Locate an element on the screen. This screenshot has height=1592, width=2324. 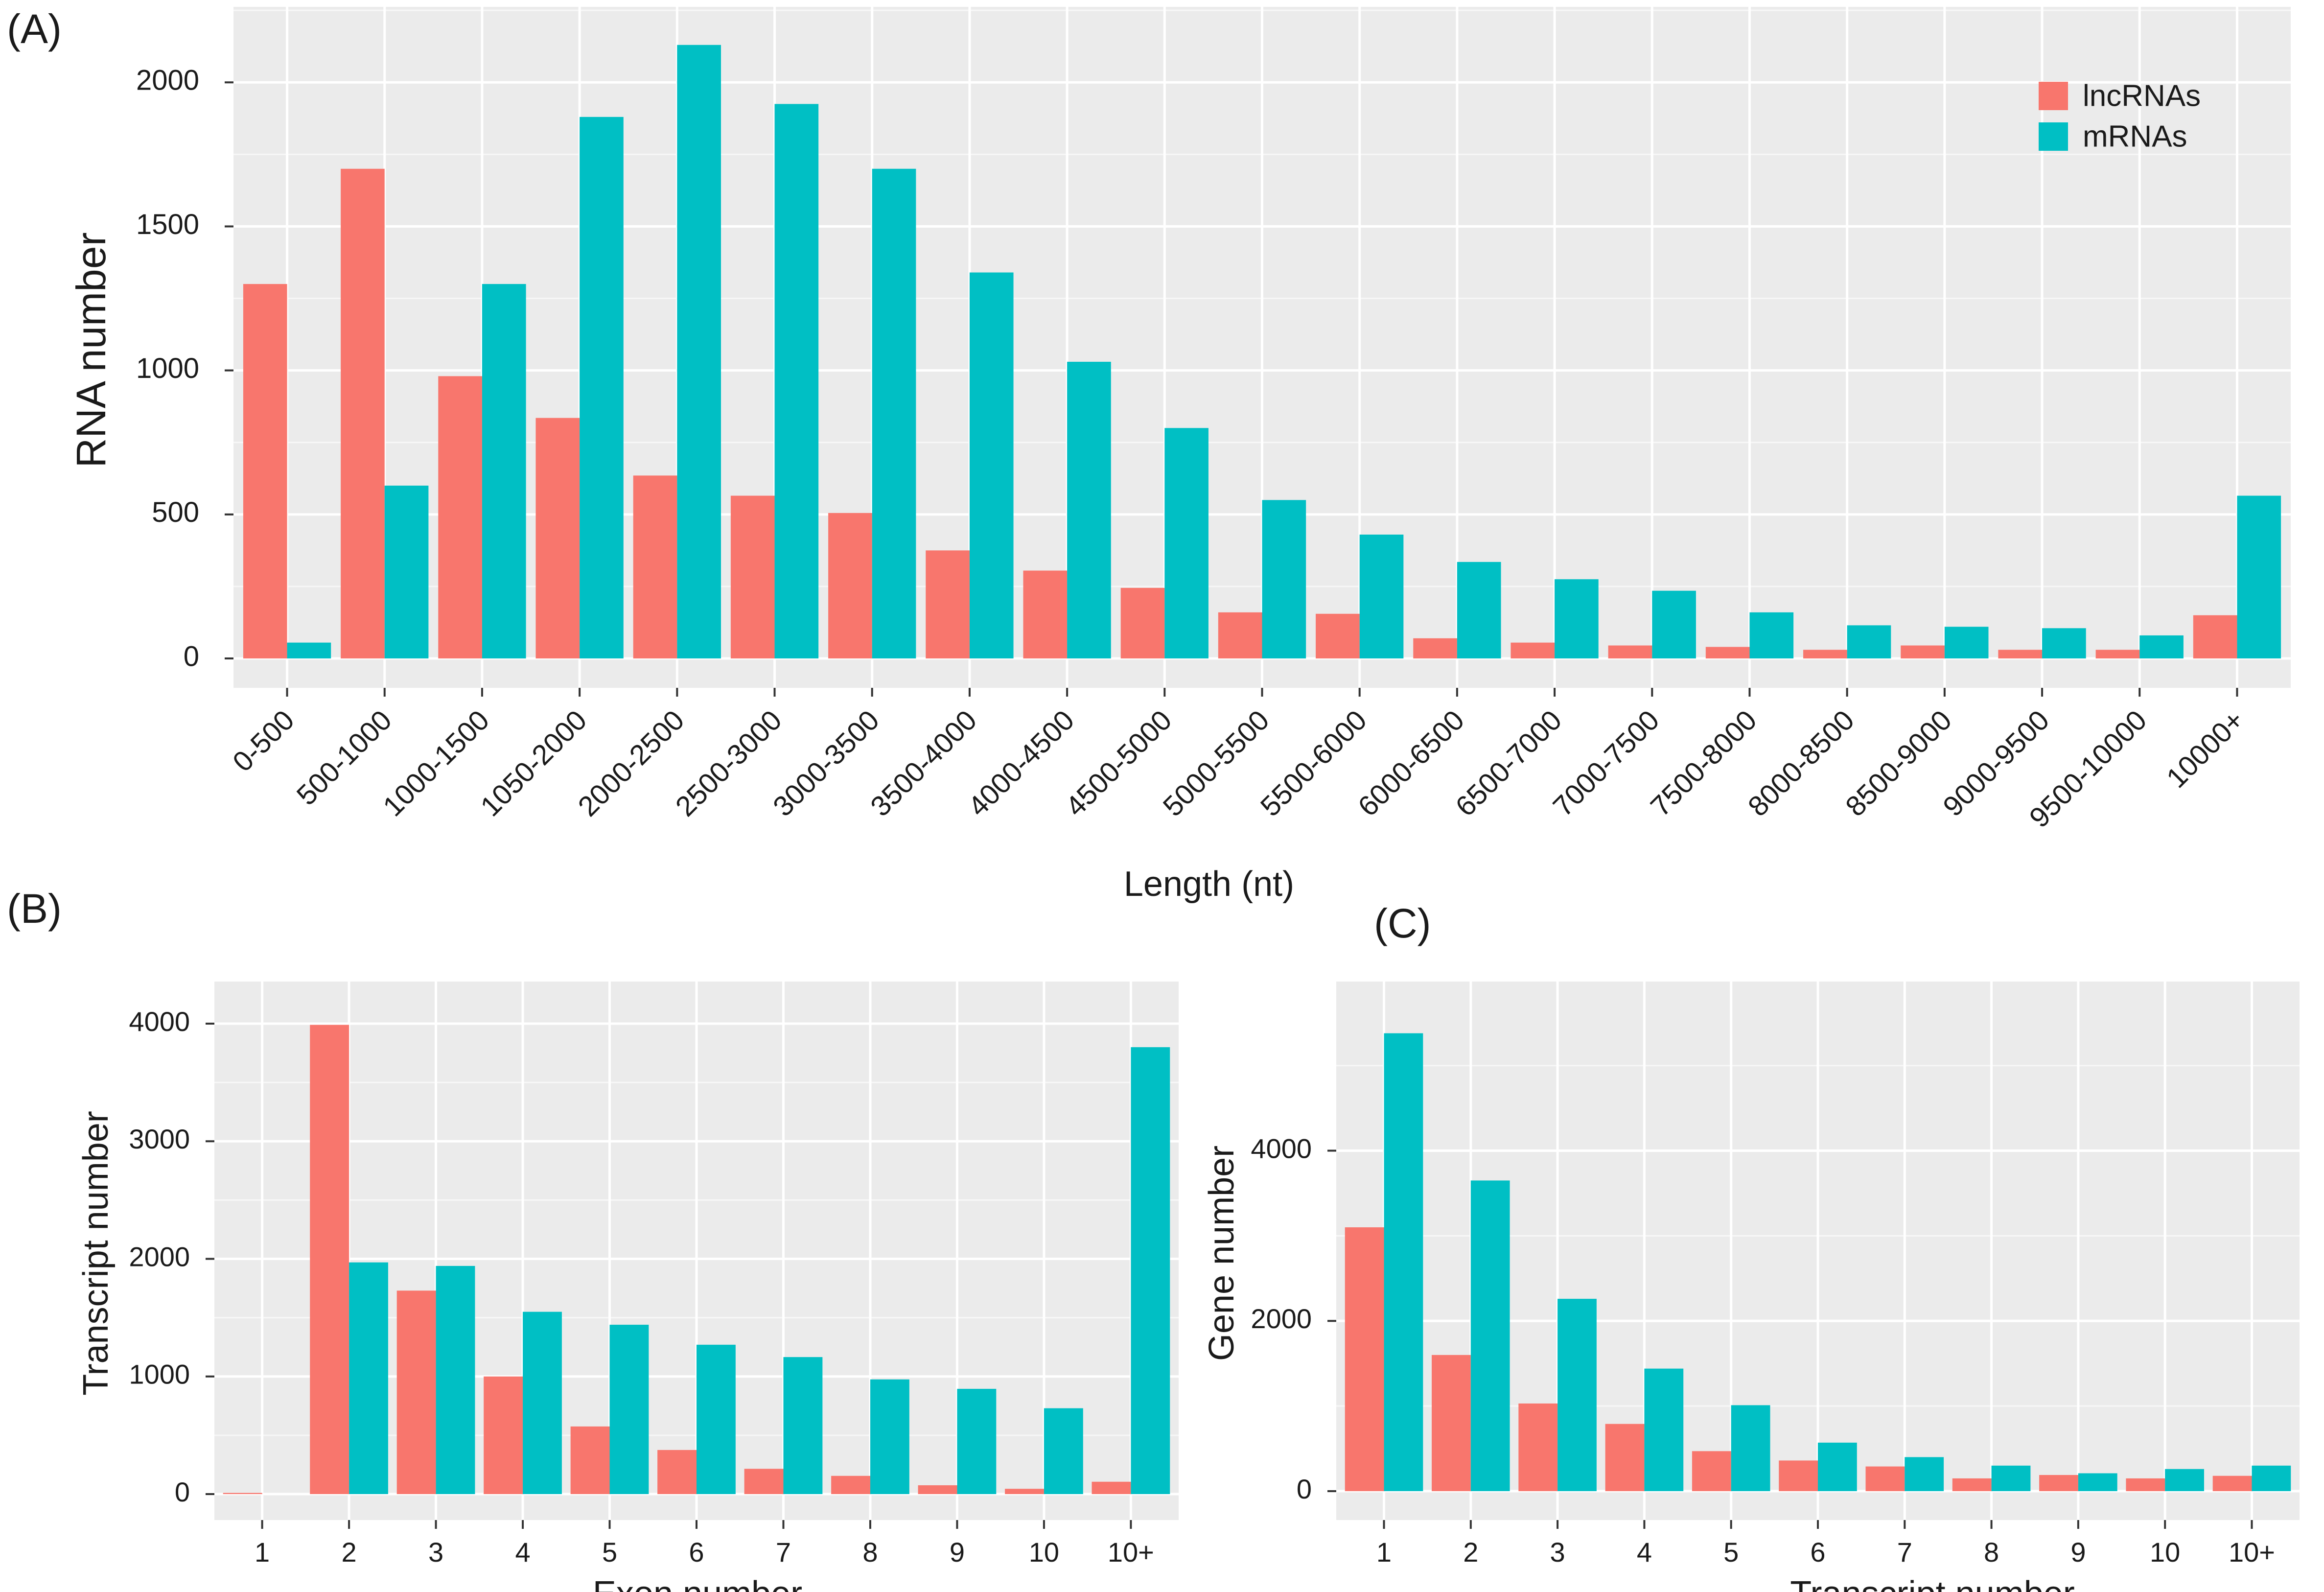
panel-a-label: (A) is located at coordinates (34, 29).